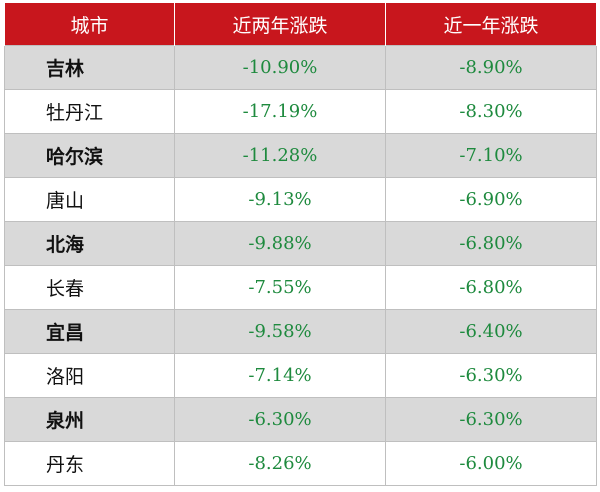 This screenshot has height=492, width=600. I want to click on two-year-change-cell: -10.90%, so click(280, 67).